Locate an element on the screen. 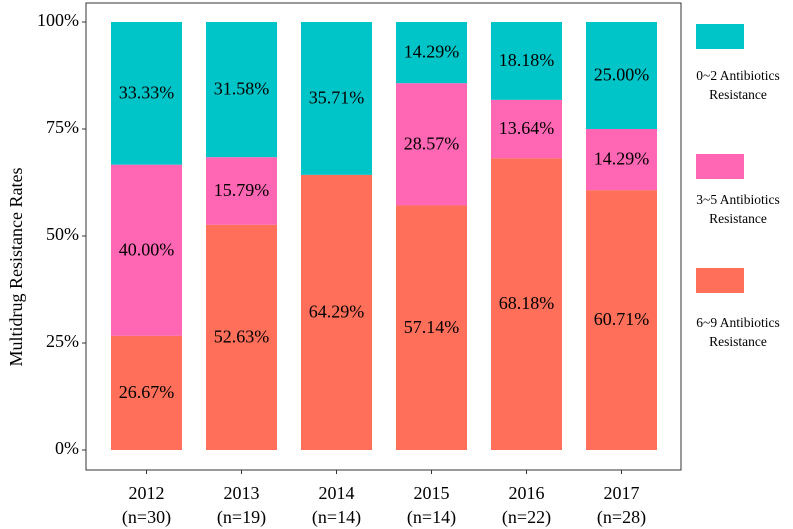 This screenshot has height=529, width=793. legend-label-6-9-line2: Resistance is located at coordinates (738, 341).